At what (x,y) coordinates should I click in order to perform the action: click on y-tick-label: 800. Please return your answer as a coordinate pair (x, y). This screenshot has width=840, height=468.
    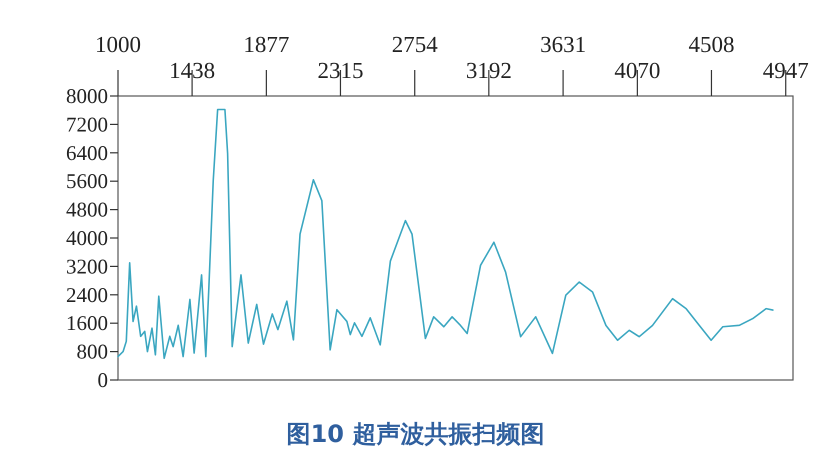
    Looking at the image, I should click on (92, 352).